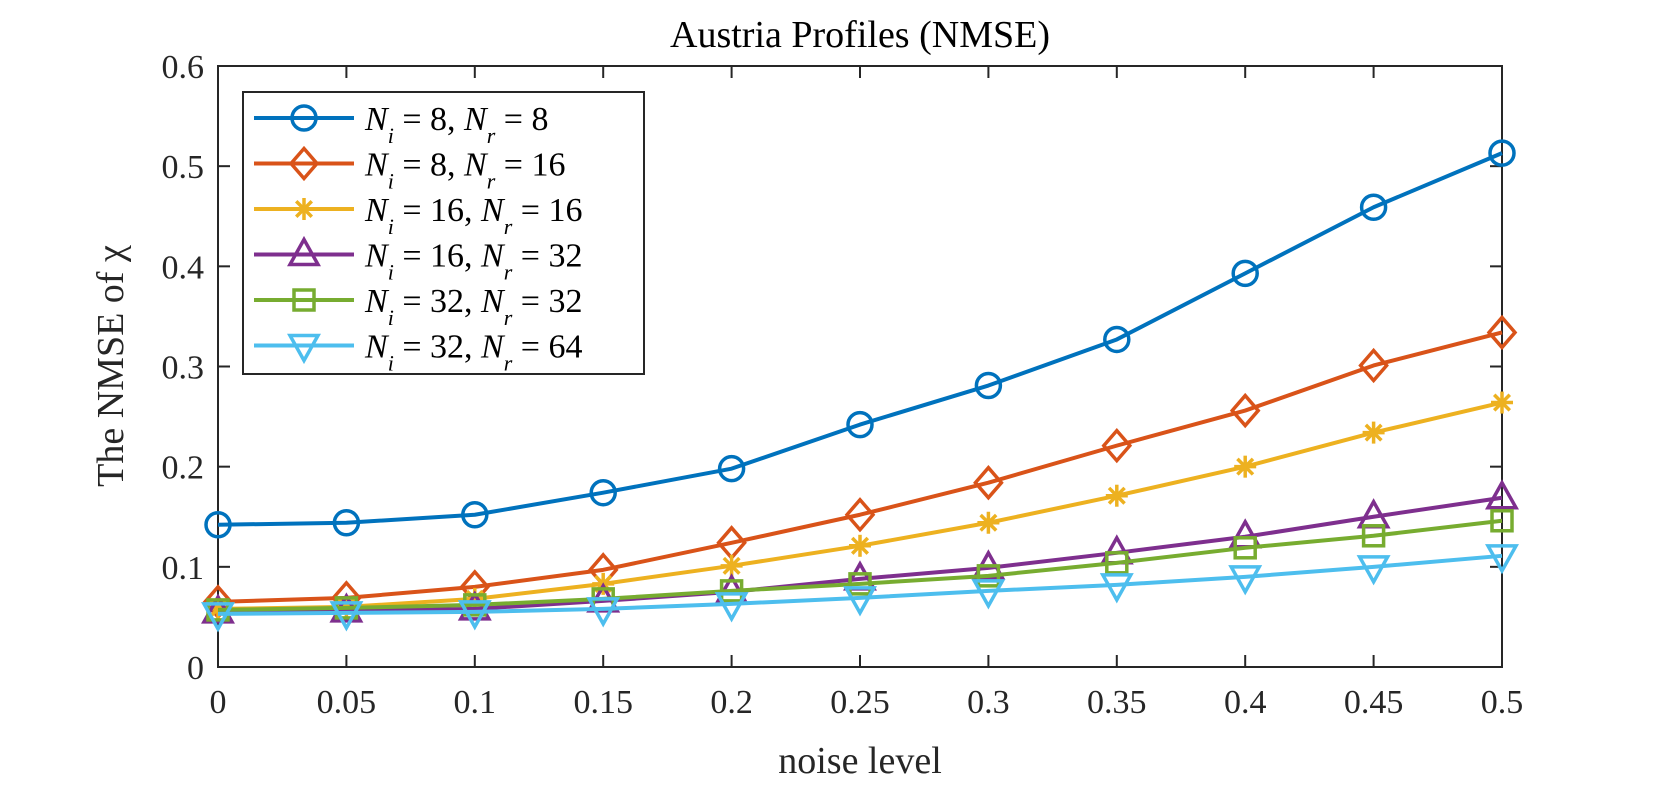  Describe the element at coordinates (195, 668) in the screenshot. I see `y-tick-label: 0` at that location.